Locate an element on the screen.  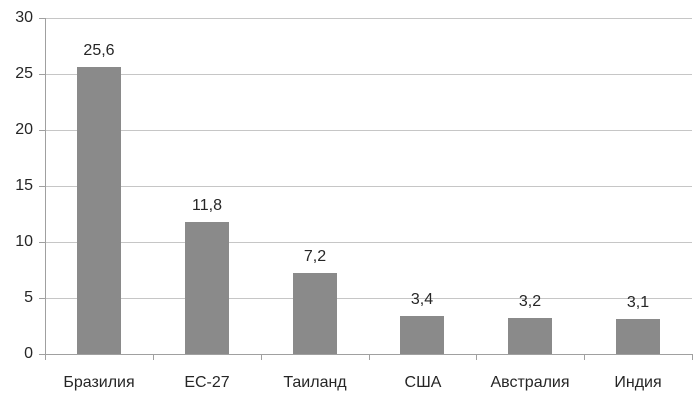
bar-value-label: 3,4 is located at coordinates (422, 299).